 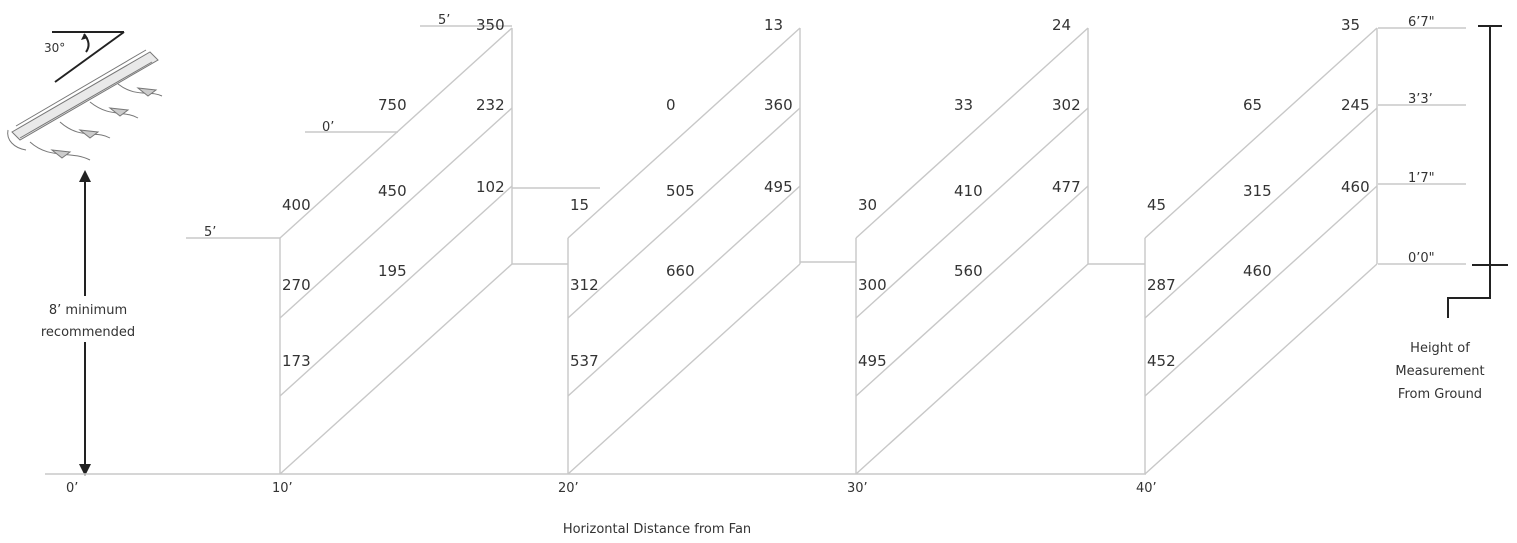 I want to click on panel-2-value-6: 660, so click(x=680, y=271).